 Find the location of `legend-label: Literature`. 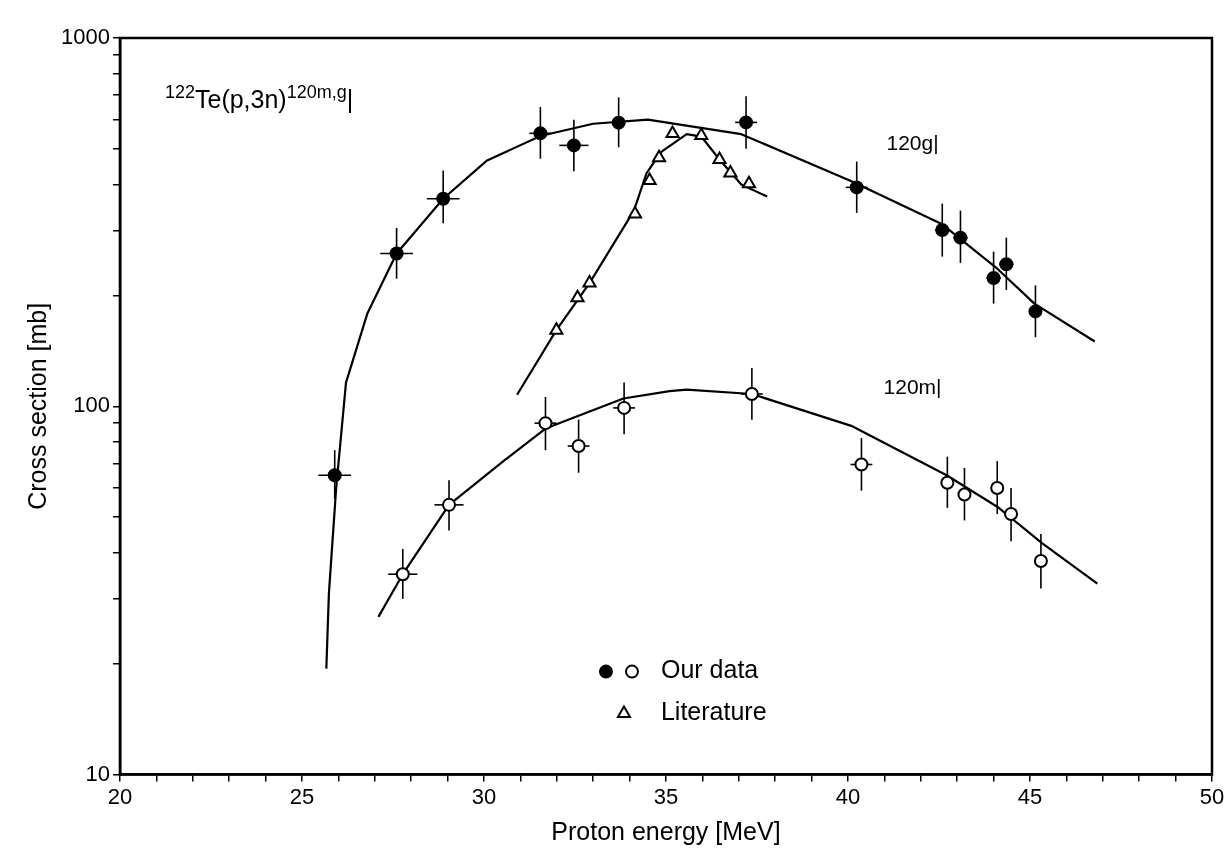

legend-label: Literature is located at coordinates (713, 711).